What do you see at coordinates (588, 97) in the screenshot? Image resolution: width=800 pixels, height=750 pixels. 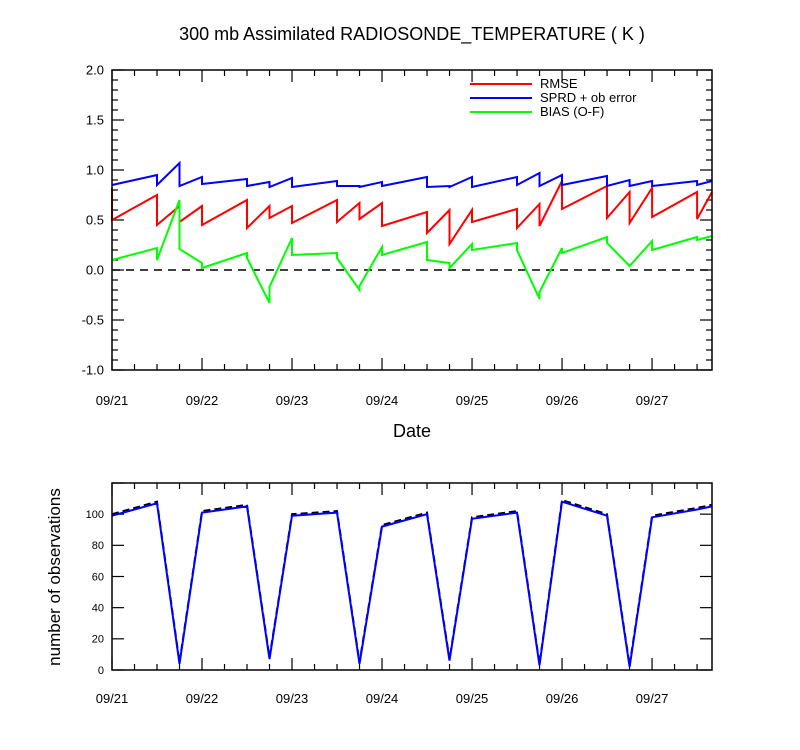 I see `legend-label-sprd: SPRD + ob error` at bounding box center [588, 97].